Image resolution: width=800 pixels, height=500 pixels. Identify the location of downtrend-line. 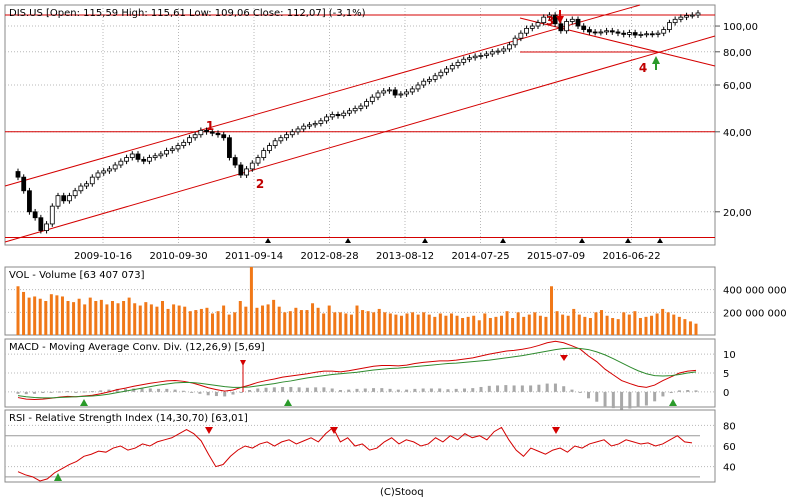
(617, 42).